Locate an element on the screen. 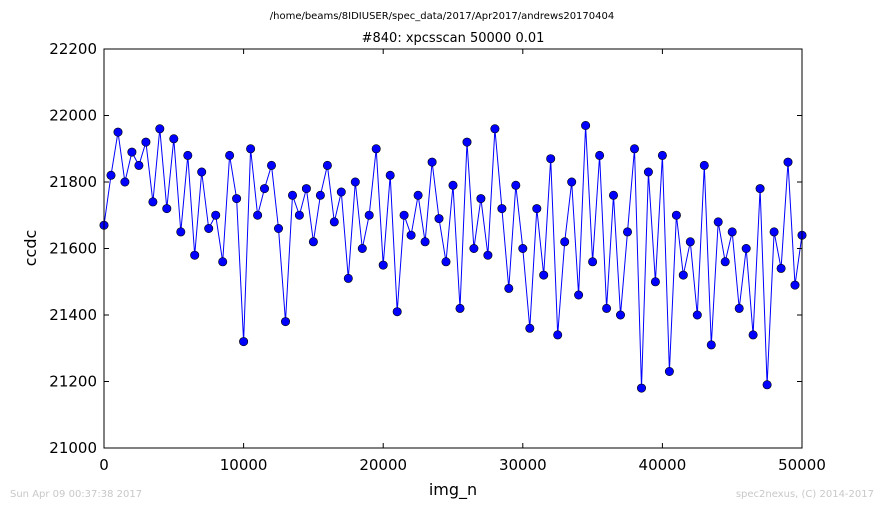 The width and height of the screenshot is (884, 509). footer-credit: spec2nexus, (C) 2014-2017 is located at coordinates (805, 494).